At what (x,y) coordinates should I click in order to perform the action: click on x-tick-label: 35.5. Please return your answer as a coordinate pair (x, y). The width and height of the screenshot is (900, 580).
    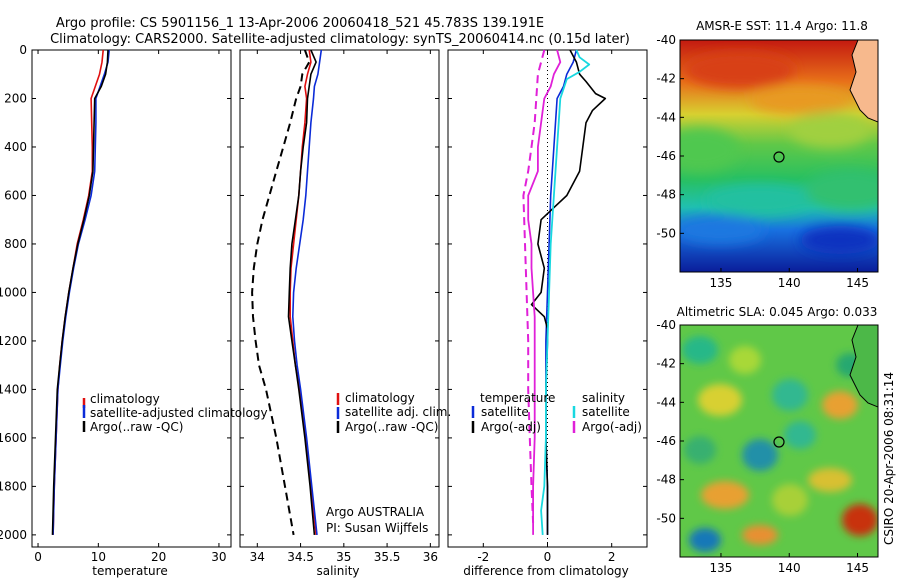
    Looking at the image, I should click on (387, 557).